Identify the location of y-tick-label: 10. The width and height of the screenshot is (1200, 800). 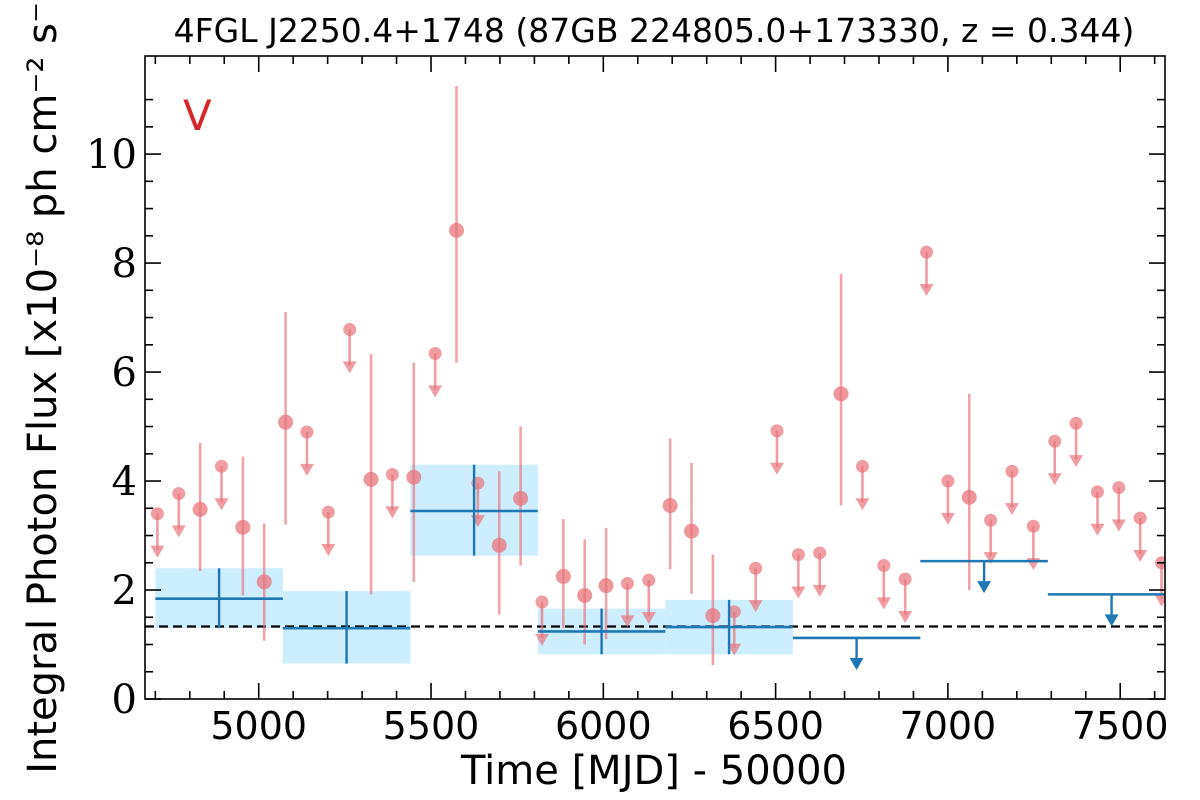
(111, 155).